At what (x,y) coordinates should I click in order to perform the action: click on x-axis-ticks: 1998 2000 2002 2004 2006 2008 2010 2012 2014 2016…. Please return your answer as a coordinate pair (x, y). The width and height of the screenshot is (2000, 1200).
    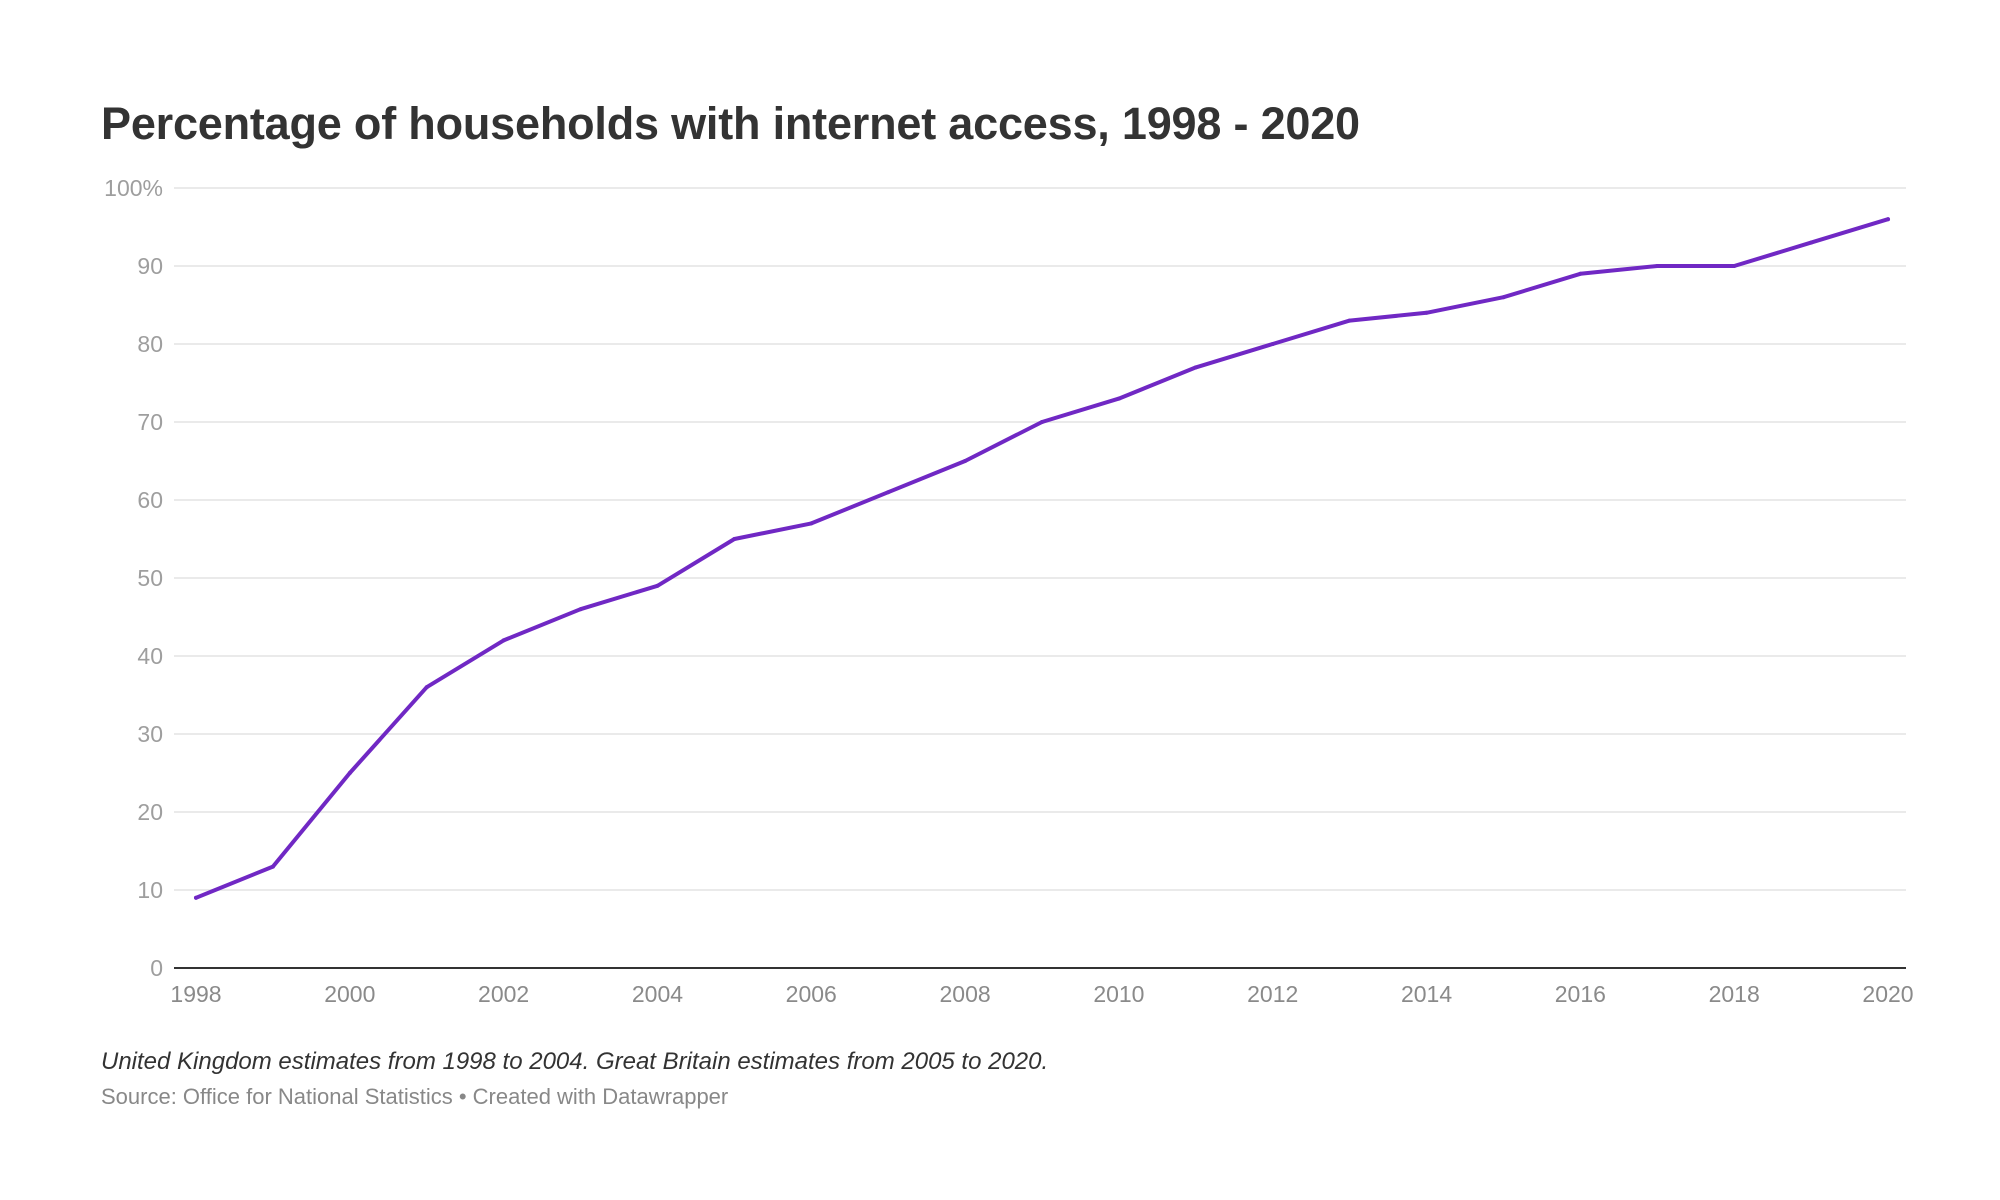
    Looking at the image, I should click on (1041, 994).